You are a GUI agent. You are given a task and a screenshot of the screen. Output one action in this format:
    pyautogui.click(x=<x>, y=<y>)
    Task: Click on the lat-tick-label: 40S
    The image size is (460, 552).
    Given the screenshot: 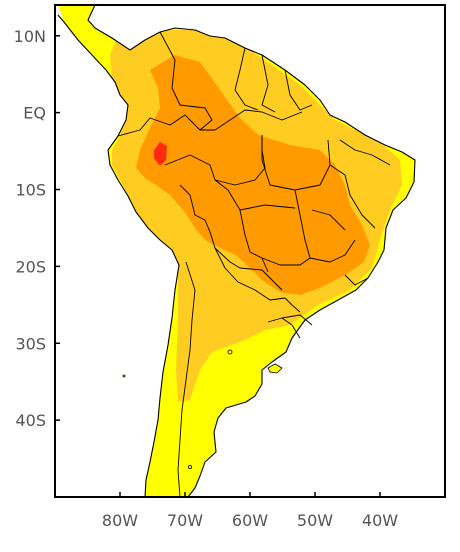 What is the action you would take?
    pyautogui.click(x=30, y=420)
    